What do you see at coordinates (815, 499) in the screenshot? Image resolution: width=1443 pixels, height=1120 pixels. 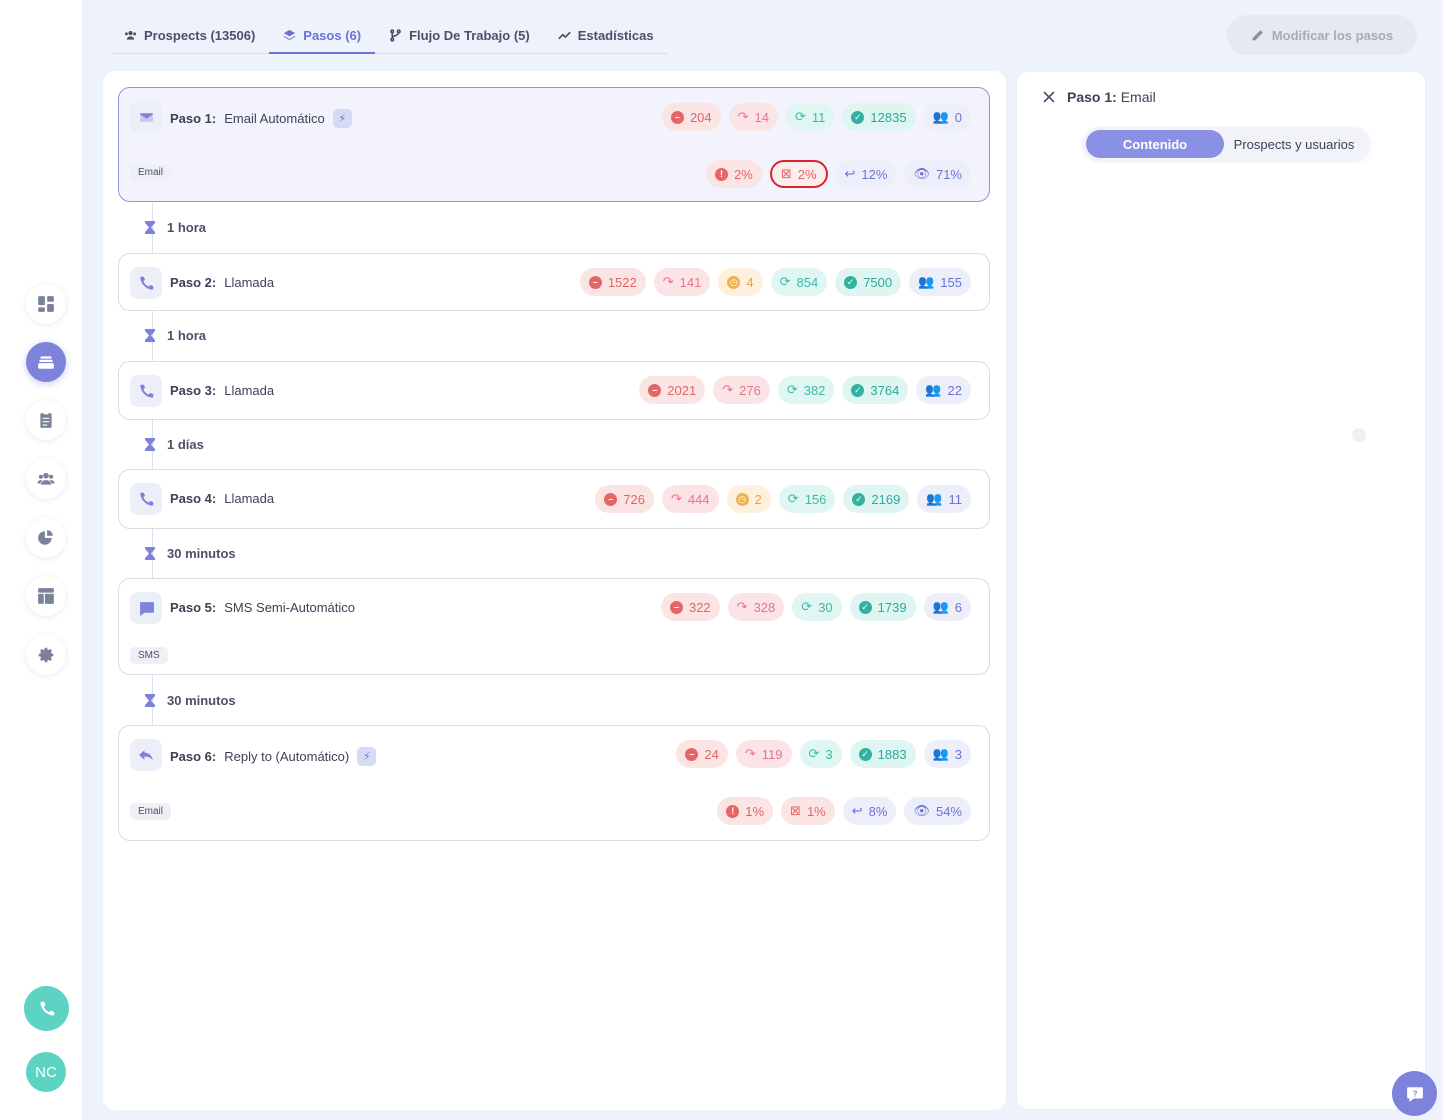 I see `in-progress-value: 156` at bounding box center [815, 499].